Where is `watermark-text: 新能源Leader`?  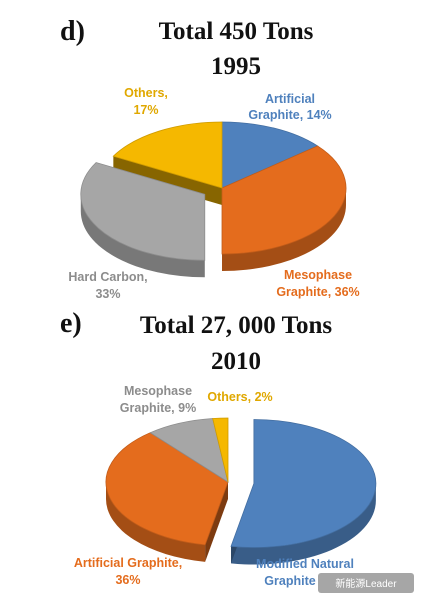
watermark-text: 新能源Leader is located at coordinates (366, 583).